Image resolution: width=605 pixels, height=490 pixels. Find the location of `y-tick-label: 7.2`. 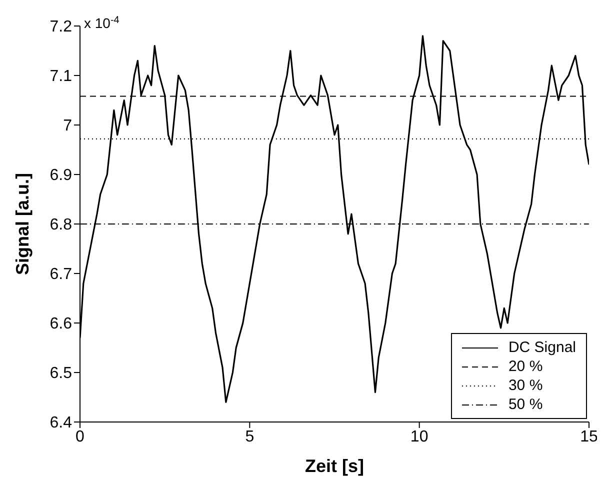

y-tick-label: 7.2 is located at coordinates (61, 27).